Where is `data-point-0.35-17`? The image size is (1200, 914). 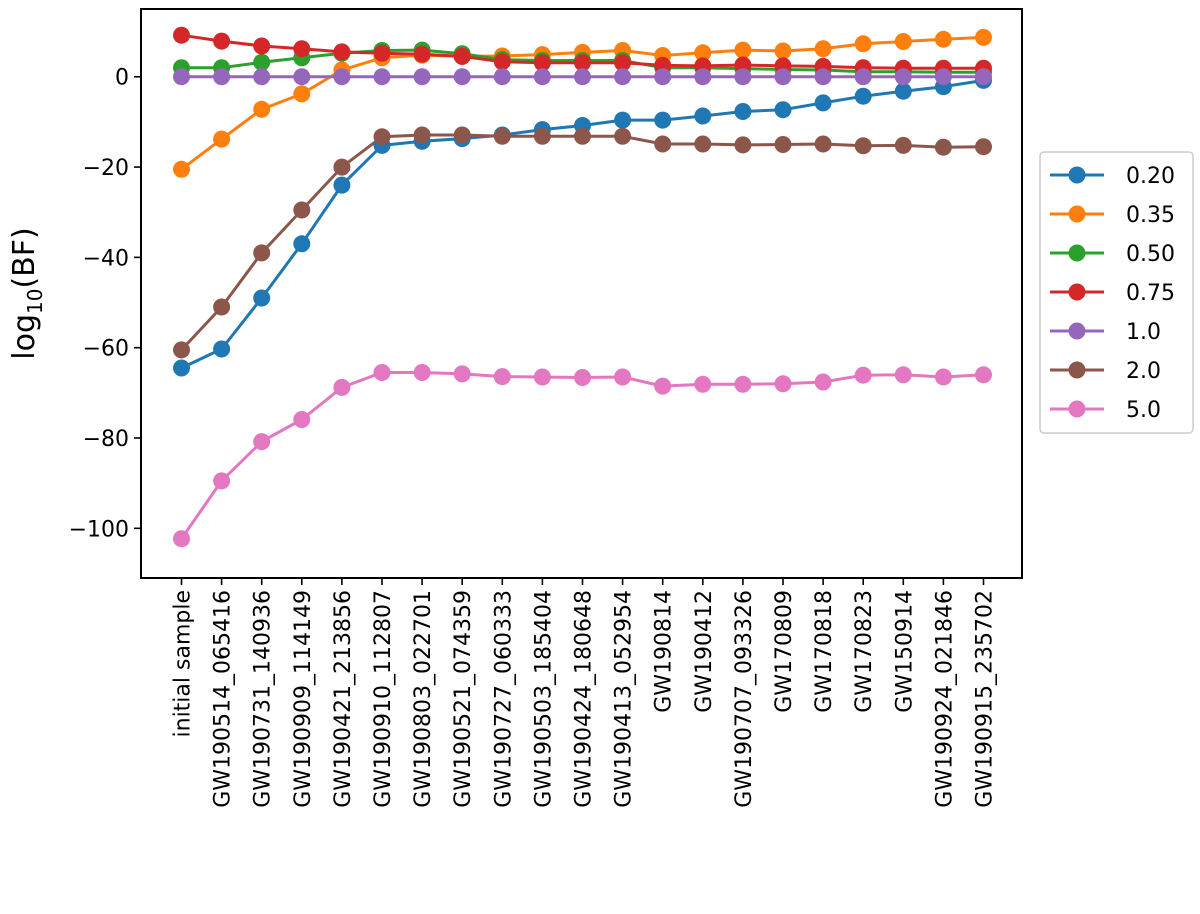
data-point-0.35-17 is located at coordinates (863, 44).